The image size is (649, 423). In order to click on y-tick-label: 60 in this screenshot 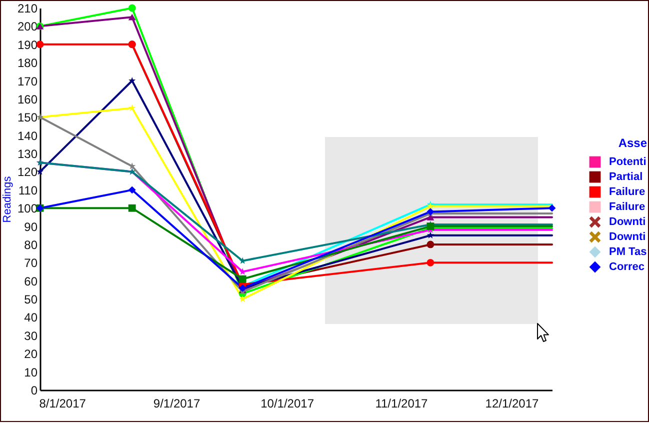, I will do `click(31, 281)`.